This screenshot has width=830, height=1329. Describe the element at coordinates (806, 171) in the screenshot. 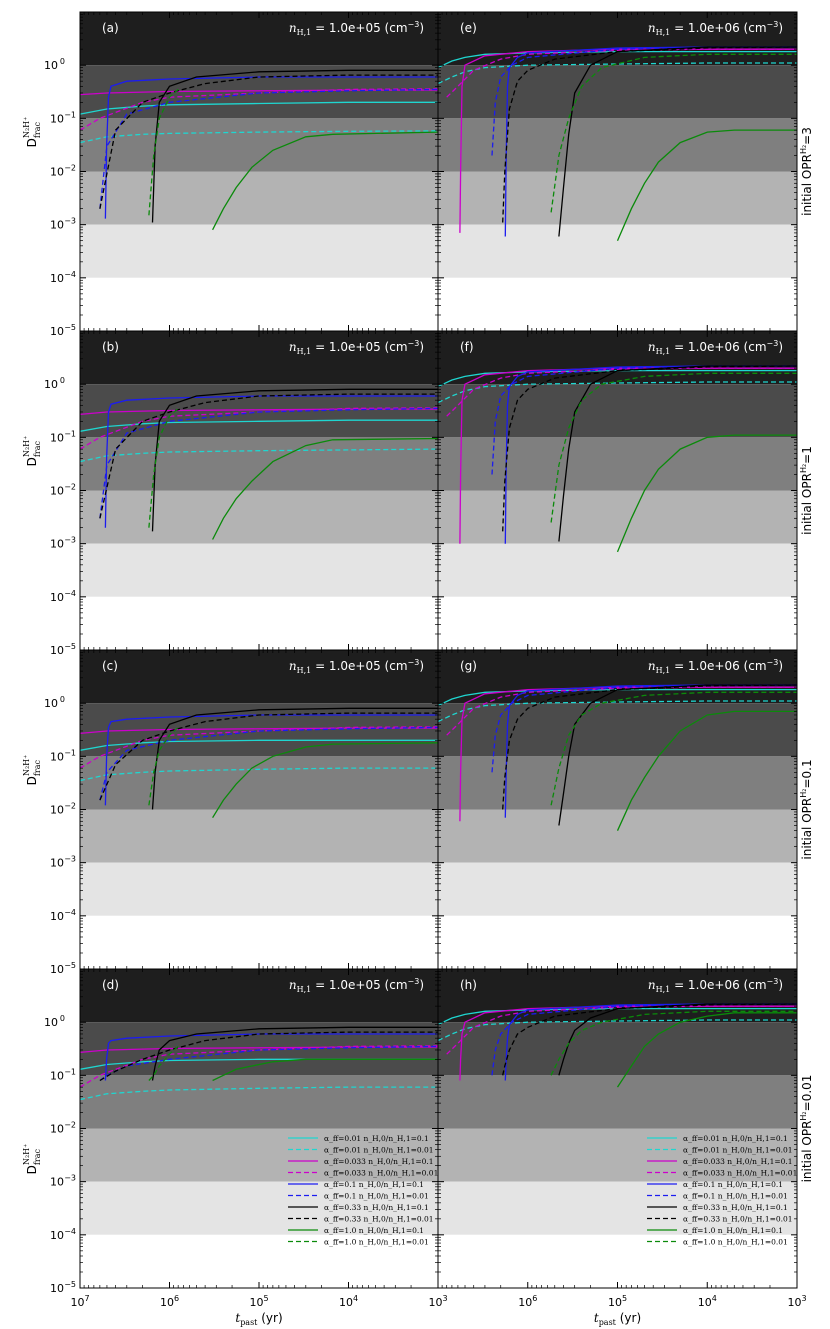

I see `opr-row-label: initial OPRH₂=3` at that location.